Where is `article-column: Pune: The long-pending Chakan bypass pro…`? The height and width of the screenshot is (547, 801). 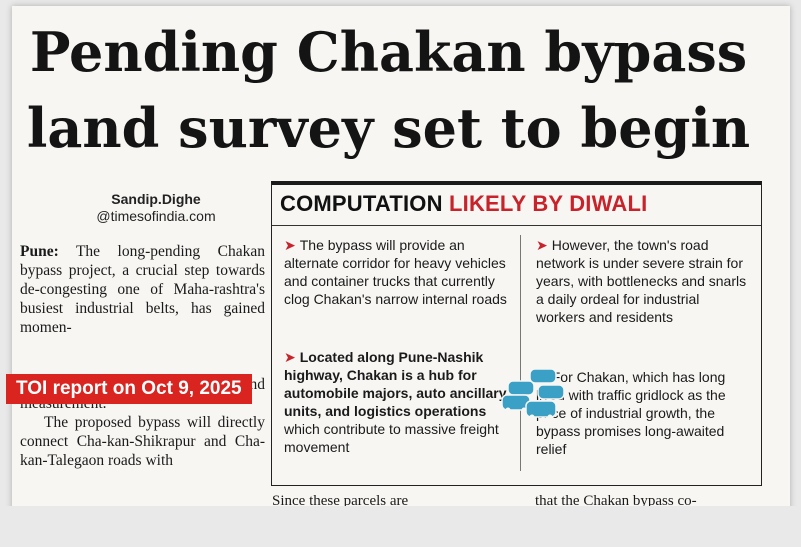 article-column: Pune: The long-pending Chakan bypass pro… is located at coordinates (142, 356).